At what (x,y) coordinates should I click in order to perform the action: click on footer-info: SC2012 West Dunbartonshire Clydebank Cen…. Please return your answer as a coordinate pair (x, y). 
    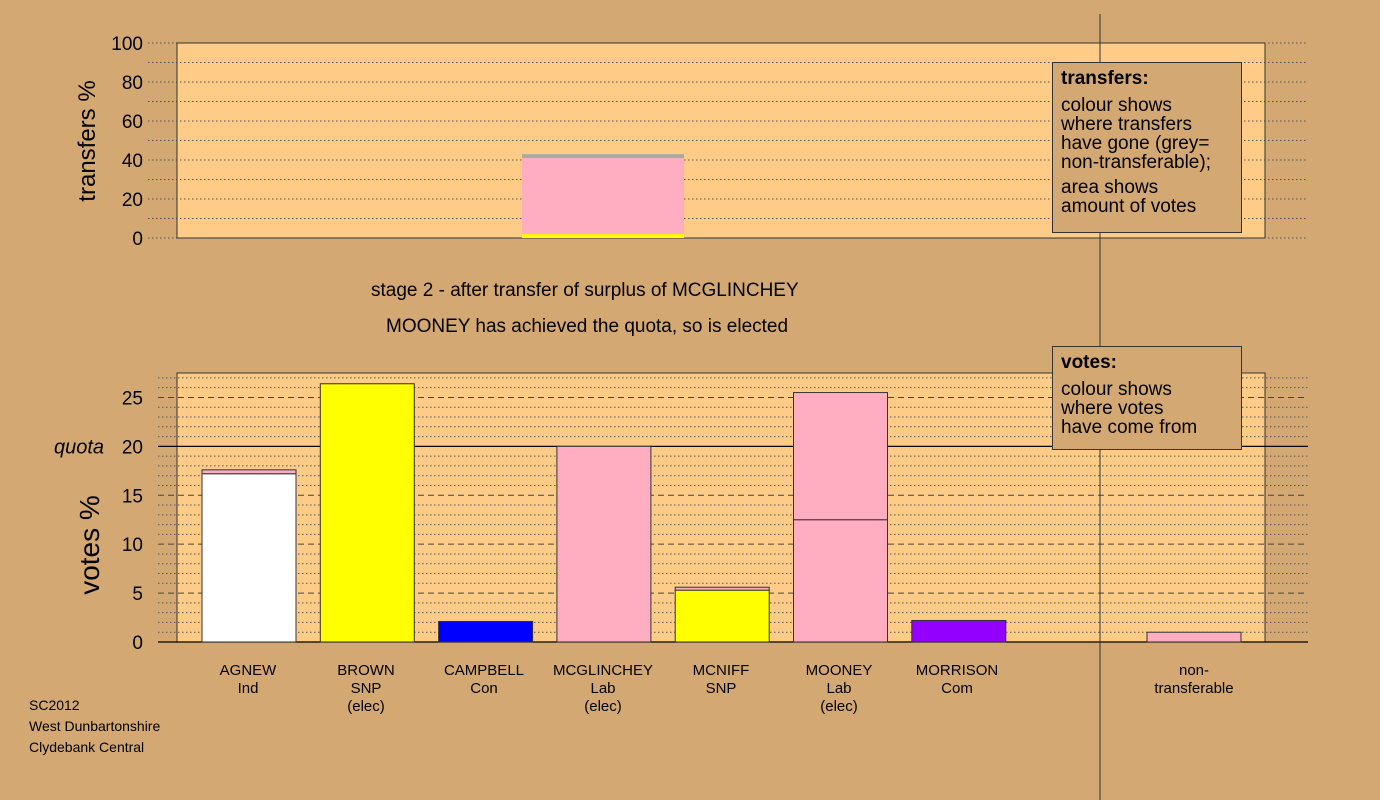
    Looking at the image, I should click on (94, 726).